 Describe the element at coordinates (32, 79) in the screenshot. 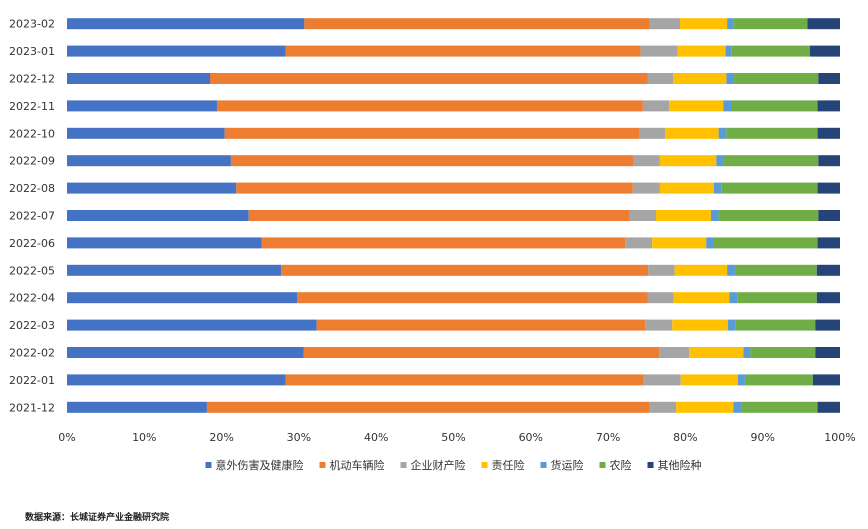

I see `category-label: 2022-12` at that location.